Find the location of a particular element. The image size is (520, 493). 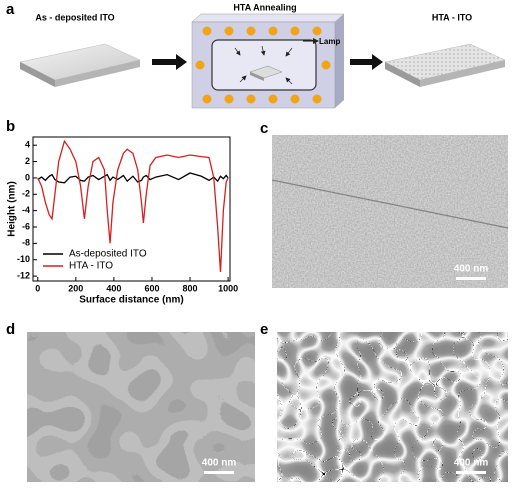

y-tick-label: -4 is located at coordinates (26, 210).